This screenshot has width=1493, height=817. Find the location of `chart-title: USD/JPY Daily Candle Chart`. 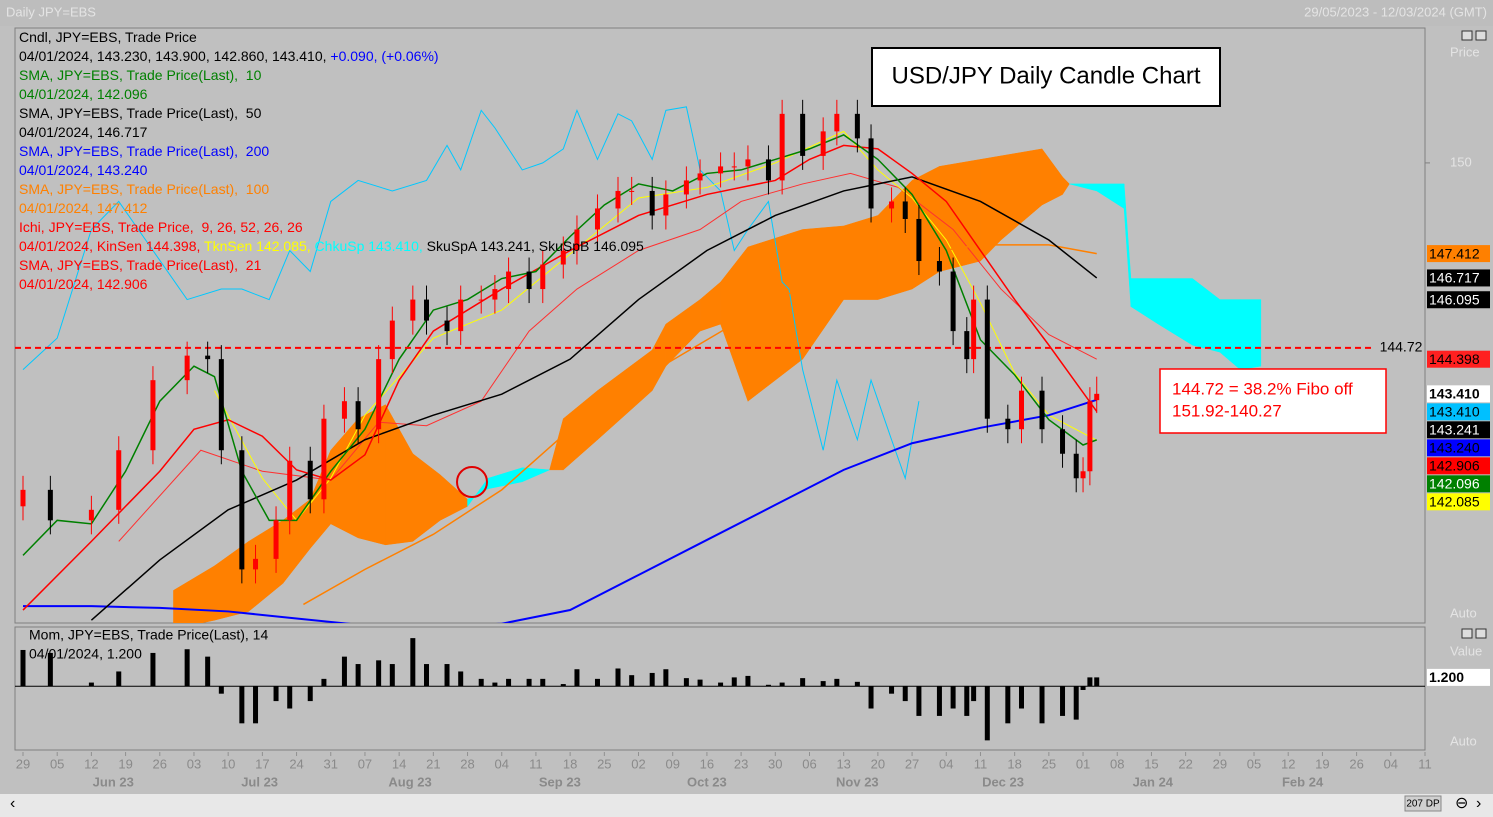

chart-title: USD/JPY Daily Candle Chart is located at coordinates (1045, 75).